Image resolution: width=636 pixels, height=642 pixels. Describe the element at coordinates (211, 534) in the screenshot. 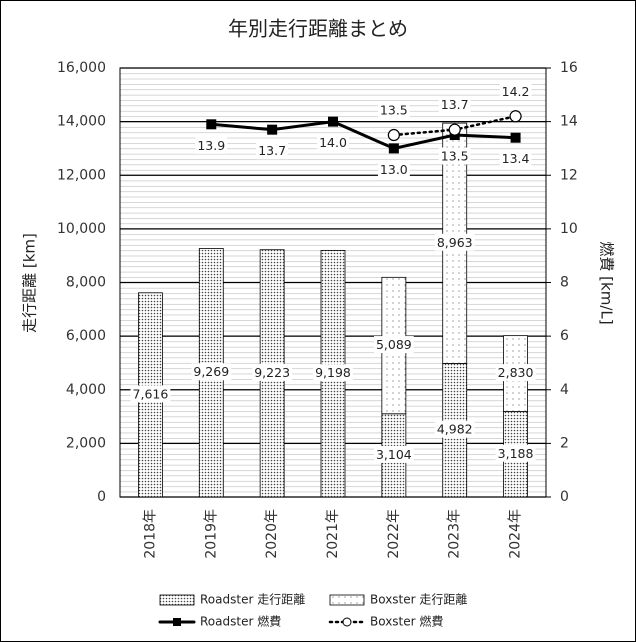

I see `x-tick-label: 2019年` at that location.